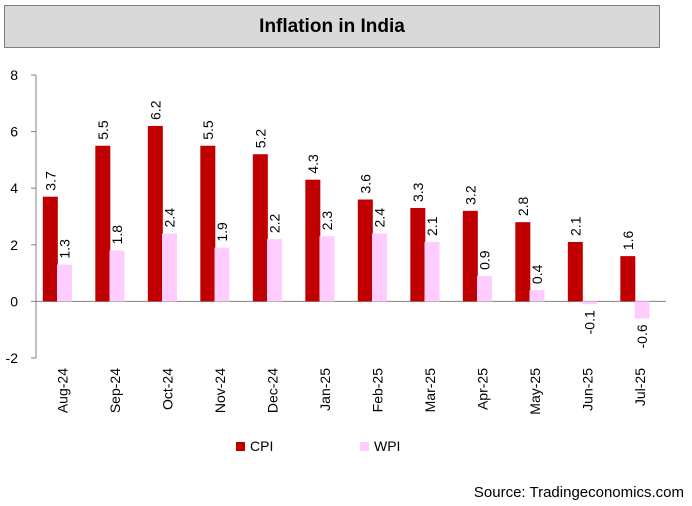 This screenshot has width=692, height=506. I want to click on y-tick-label: 2, so click(14, 245).